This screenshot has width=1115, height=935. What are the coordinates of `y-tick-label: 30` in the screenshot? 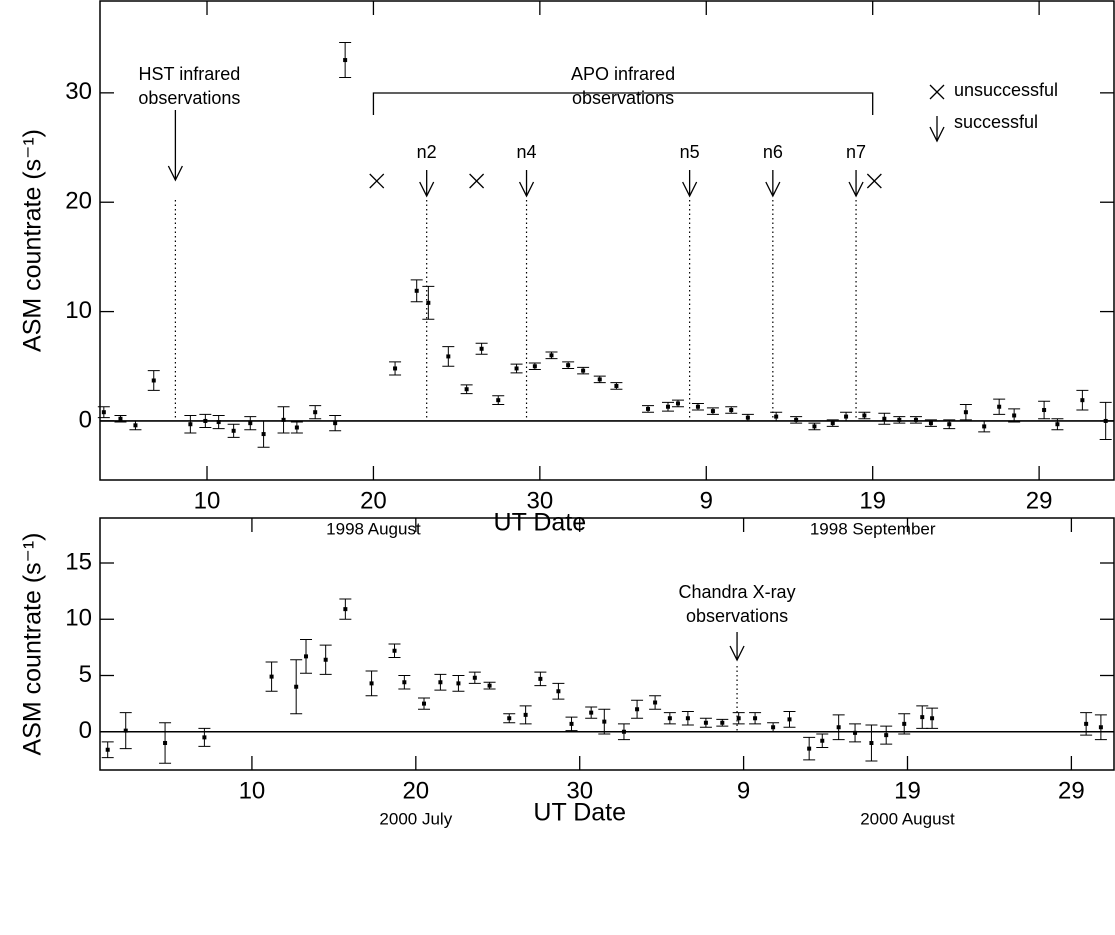 It's located at (78, 91).